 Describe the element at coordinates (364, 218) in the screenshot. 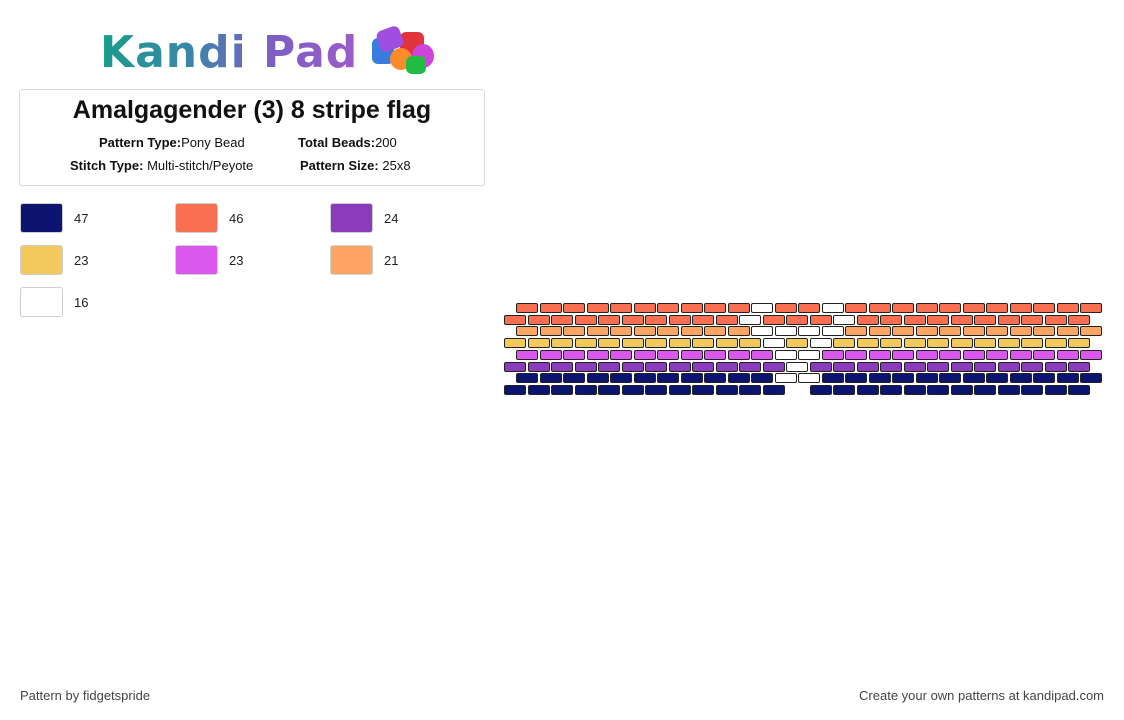

I see `legend-item-purple: 24` at that location.